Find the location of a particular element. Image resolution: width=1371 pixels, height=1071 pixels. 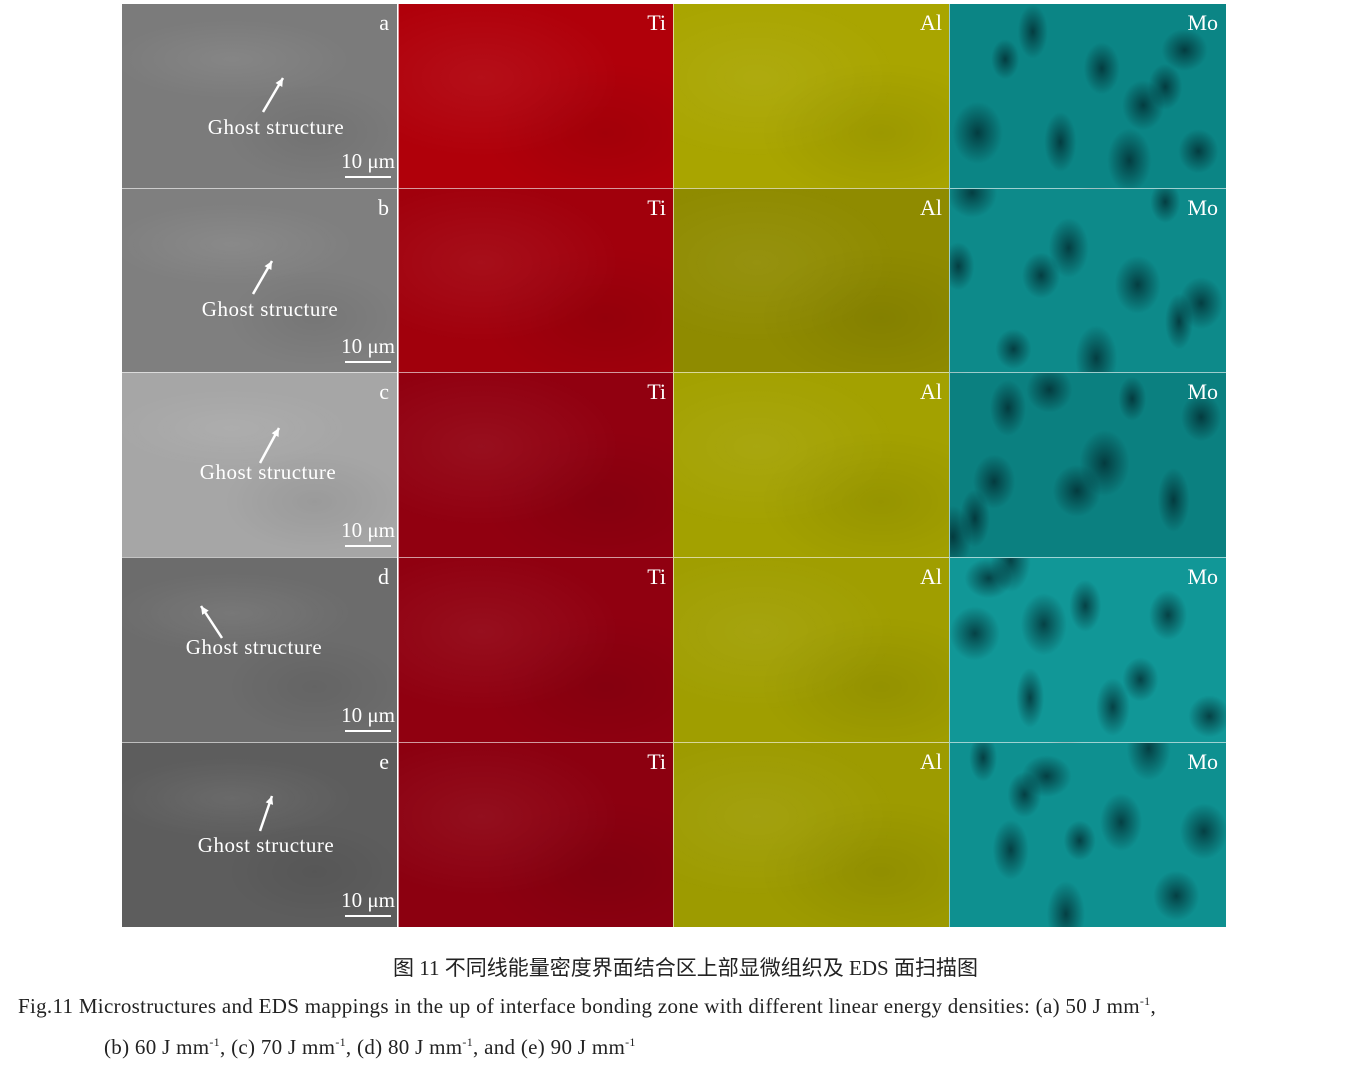

sem-micrograph-c: c Ghost structure 10 μm is located at coordinates (259, 464).